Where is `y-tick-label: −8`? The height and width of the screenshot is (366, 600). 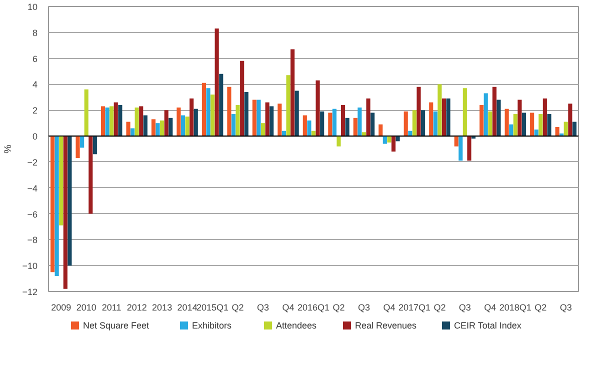 y-tick-label: −8 is located at coordinates (32, 240).